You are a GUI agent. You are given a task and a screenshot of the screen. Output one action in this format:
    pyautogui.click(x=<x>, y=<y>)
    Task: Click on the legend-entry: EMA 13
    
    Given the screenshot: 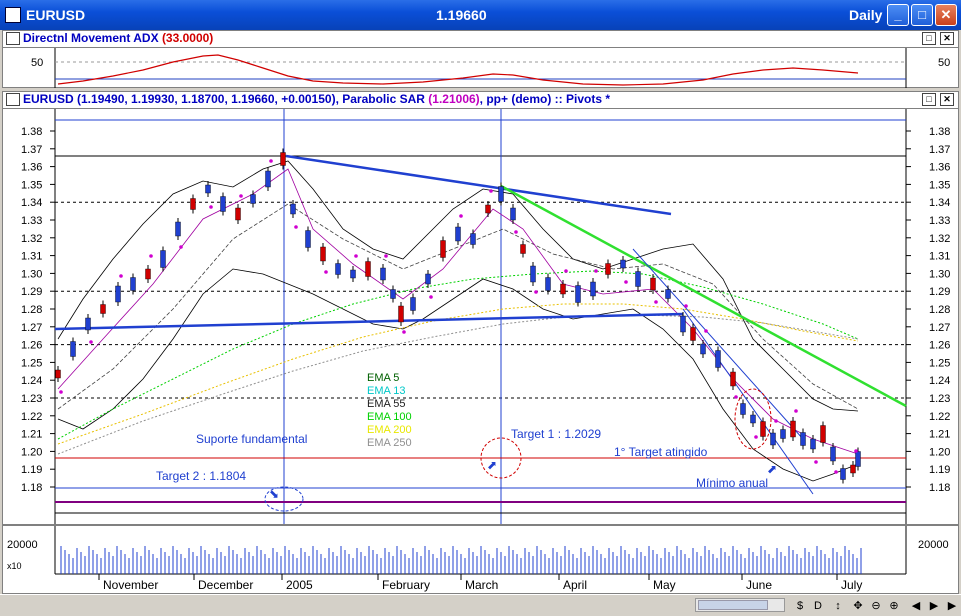 What is the action you would take?
    pyautogui.click(x=386, y=391)
    